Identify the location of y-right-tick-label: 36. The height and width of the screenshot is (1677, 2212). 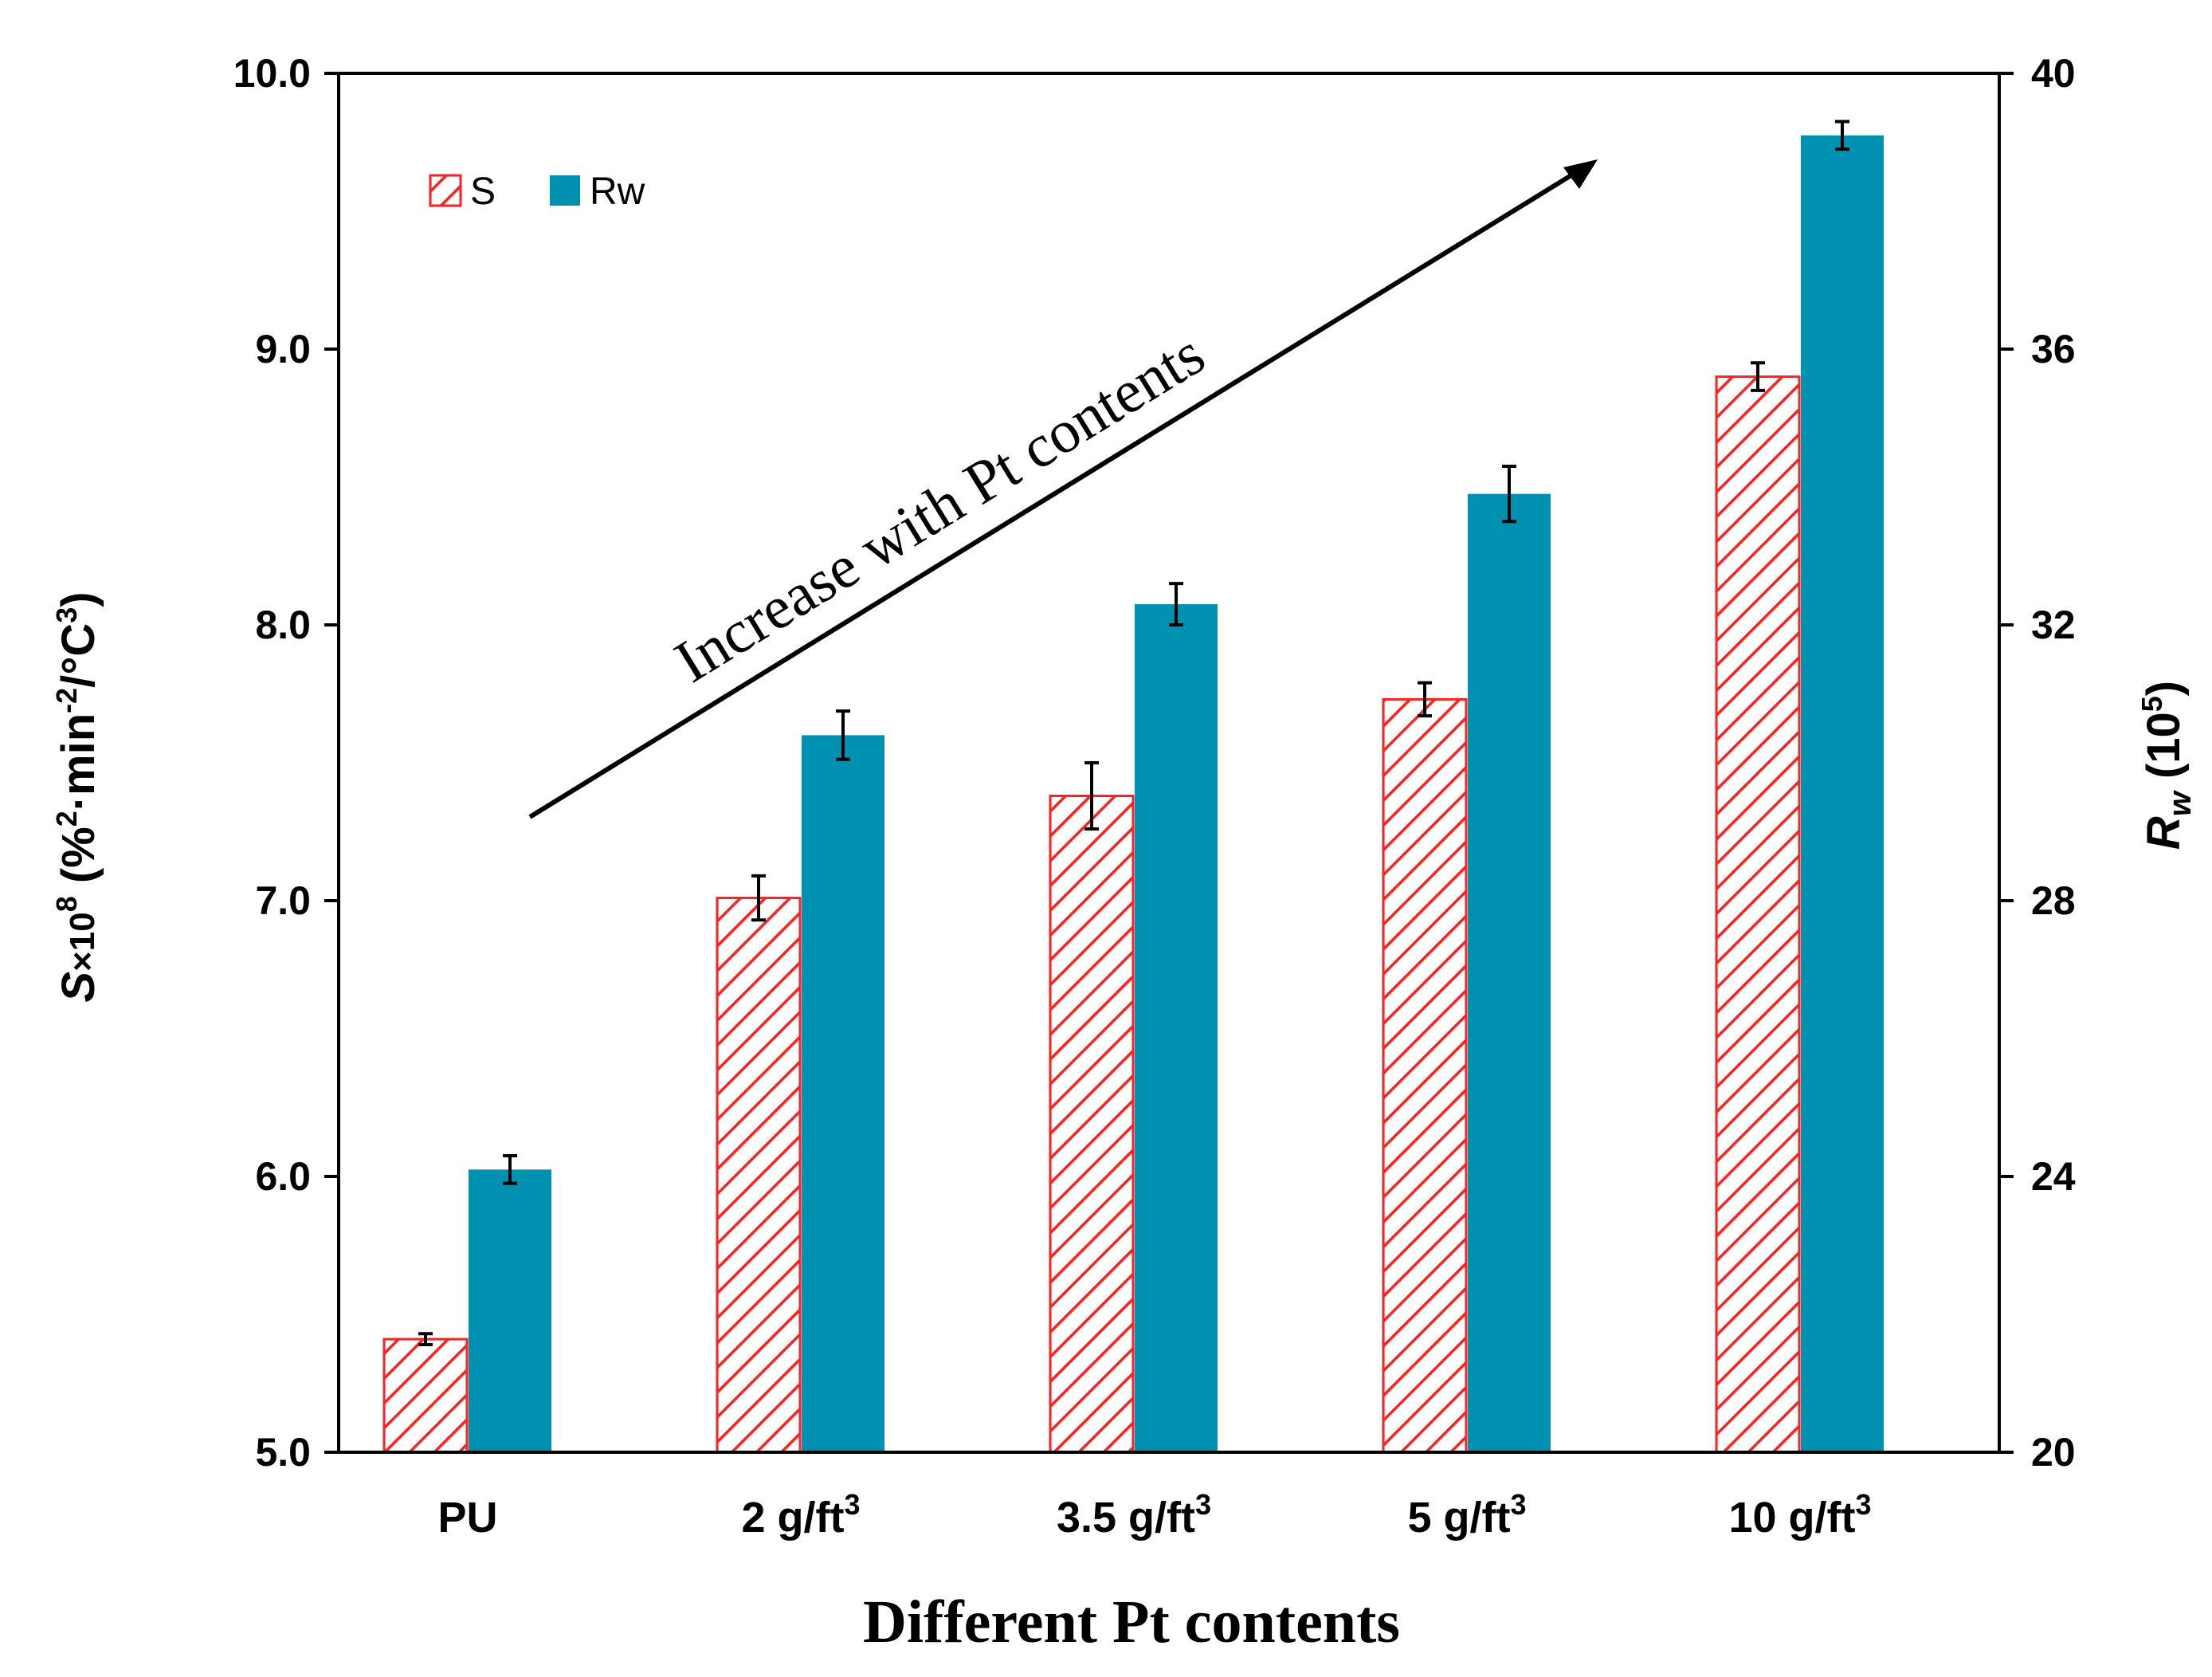
(2053, 349).